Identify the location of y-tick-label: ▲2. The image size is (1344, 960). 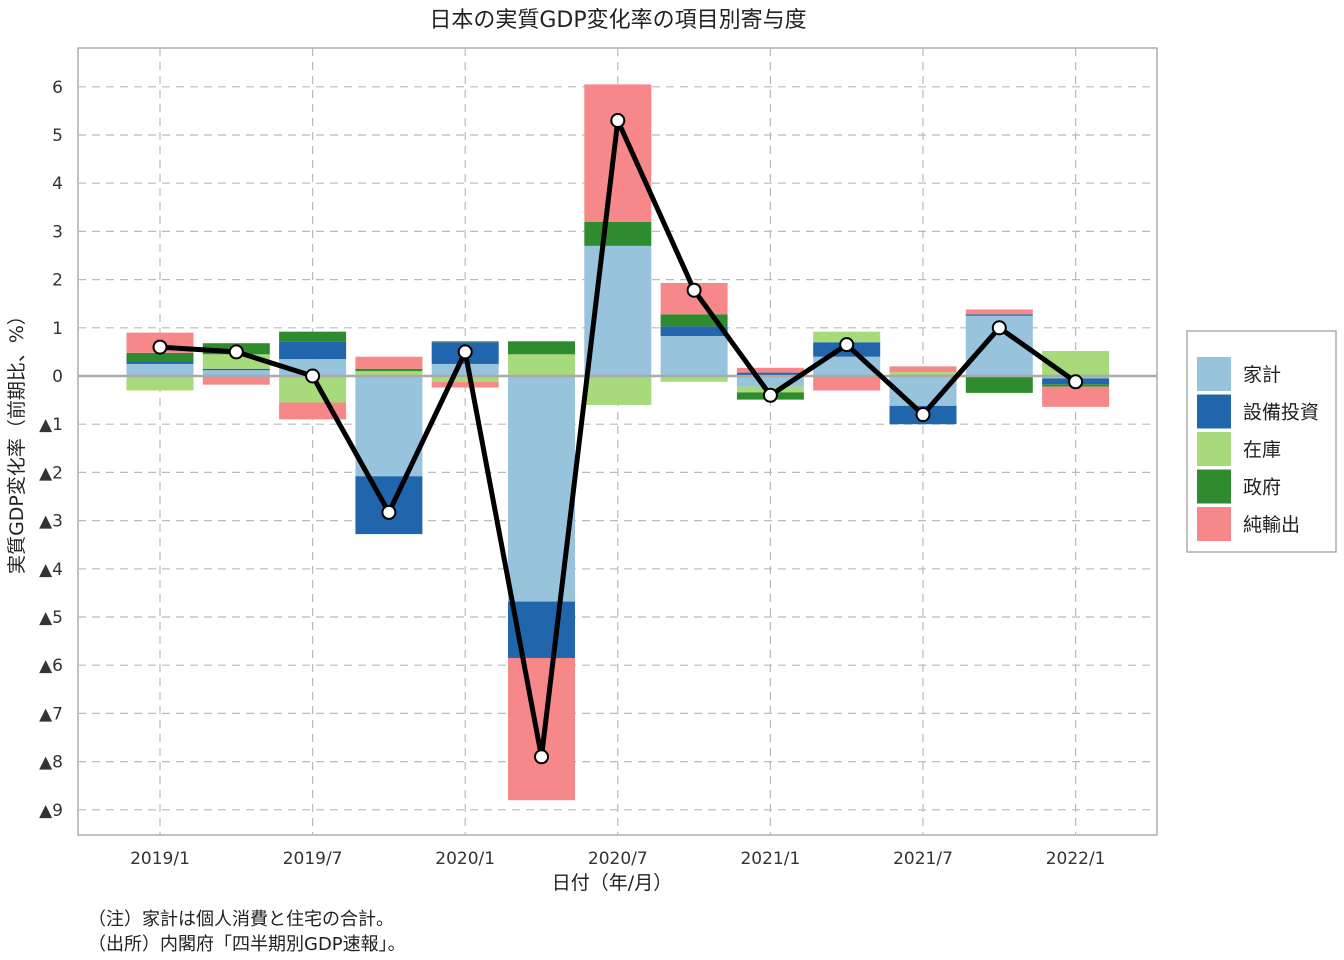
(51, 473).